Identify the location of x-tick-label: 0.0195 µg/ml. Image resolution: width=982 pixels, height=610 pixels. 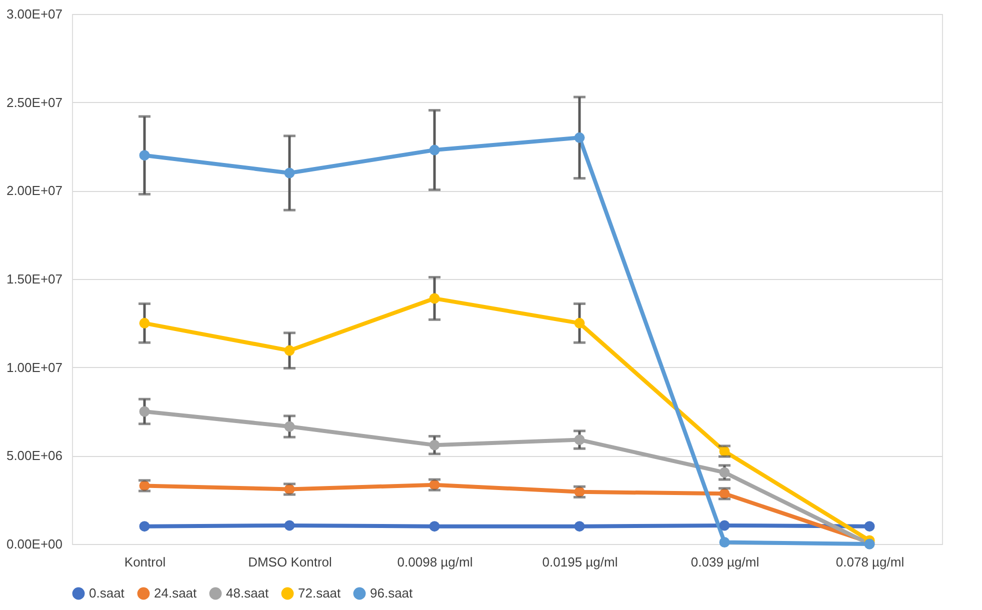
(580, 562).